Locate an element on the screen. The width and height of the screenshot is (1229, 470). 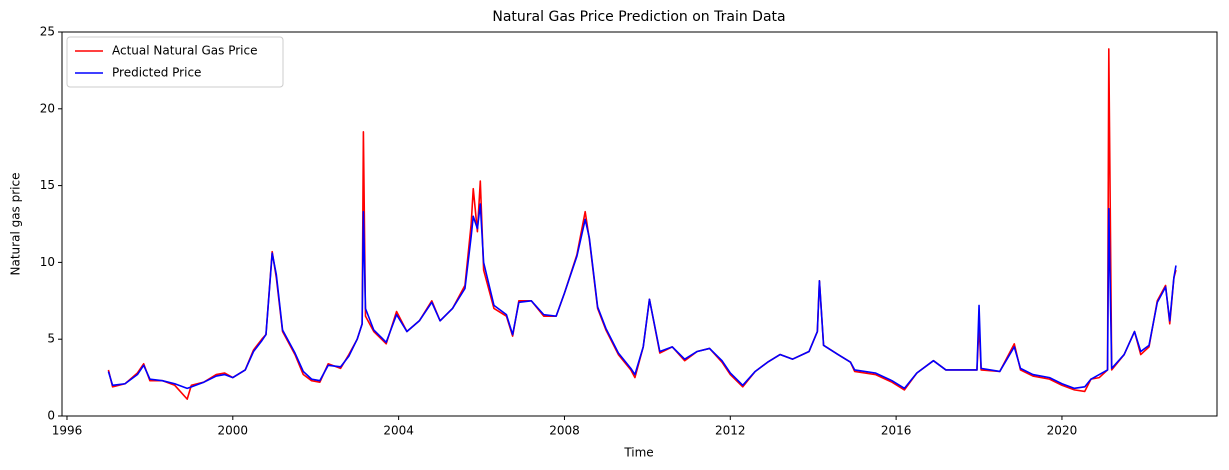
x-tick-label: 1996 is located at coordinates (67, 431).